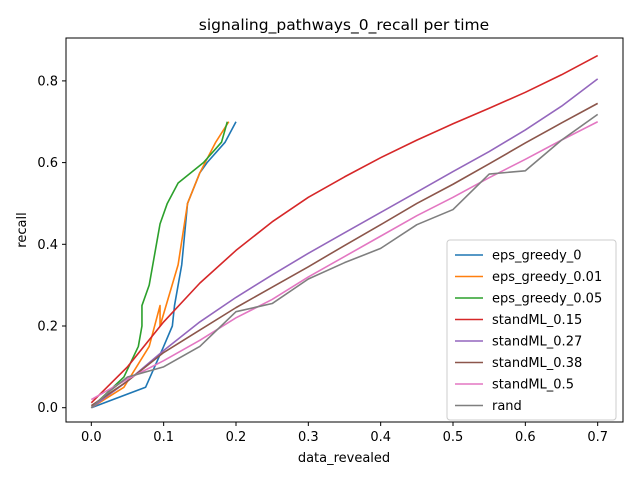 This screenshot has width=640, height=480. Describe the element at coordinates (537, 320) in the screenshot. I see `legend-label: standML_0.15` at that location.